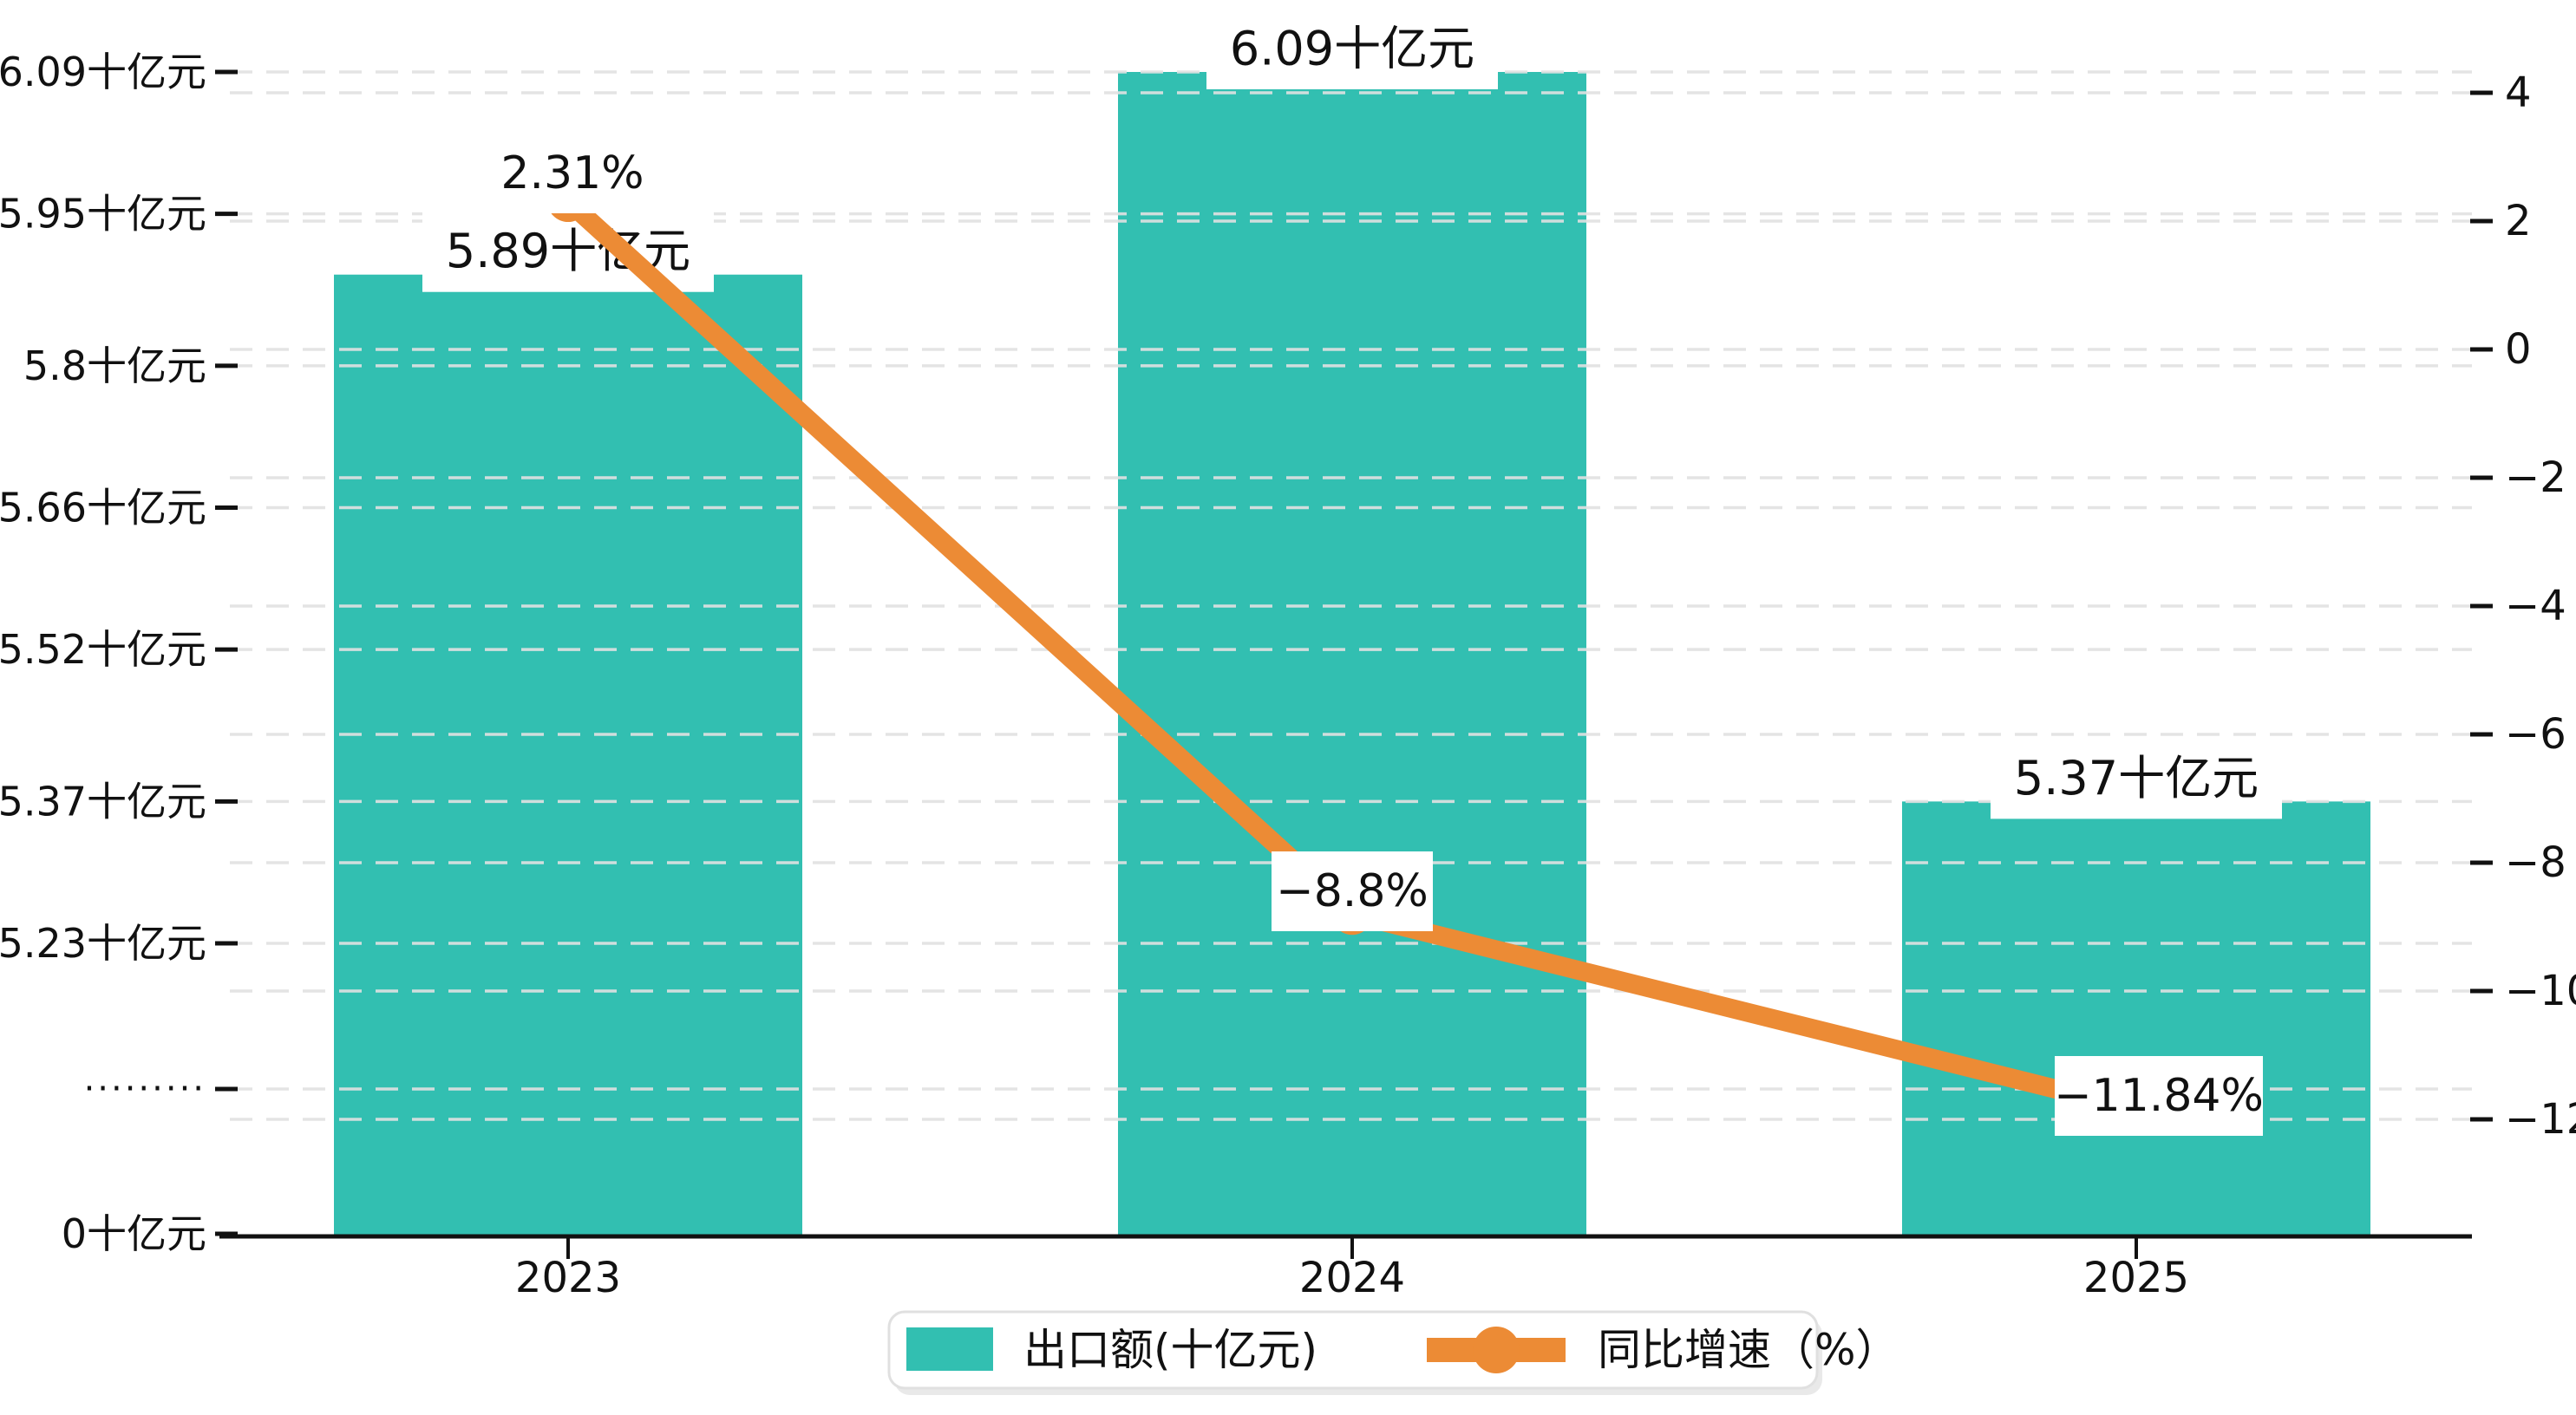 This screenshot has width=2576, height=1415. Describe the element at coordinates (103, 801) in the screenshot. I see `left-axis-tick-label: 5.37十亿元` at that location.